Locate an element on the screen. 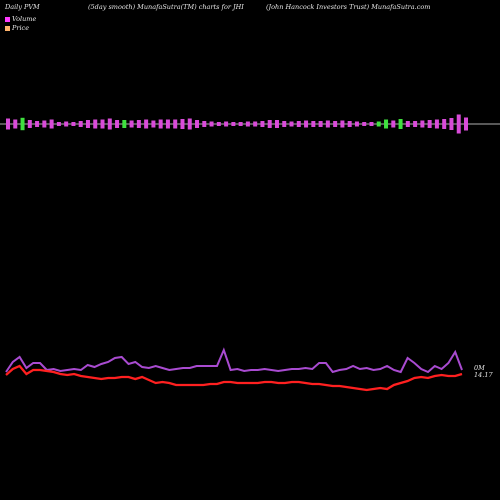 The image size is (500, 500). last-price-label: 14.17 is located at coordinates (483, 375).